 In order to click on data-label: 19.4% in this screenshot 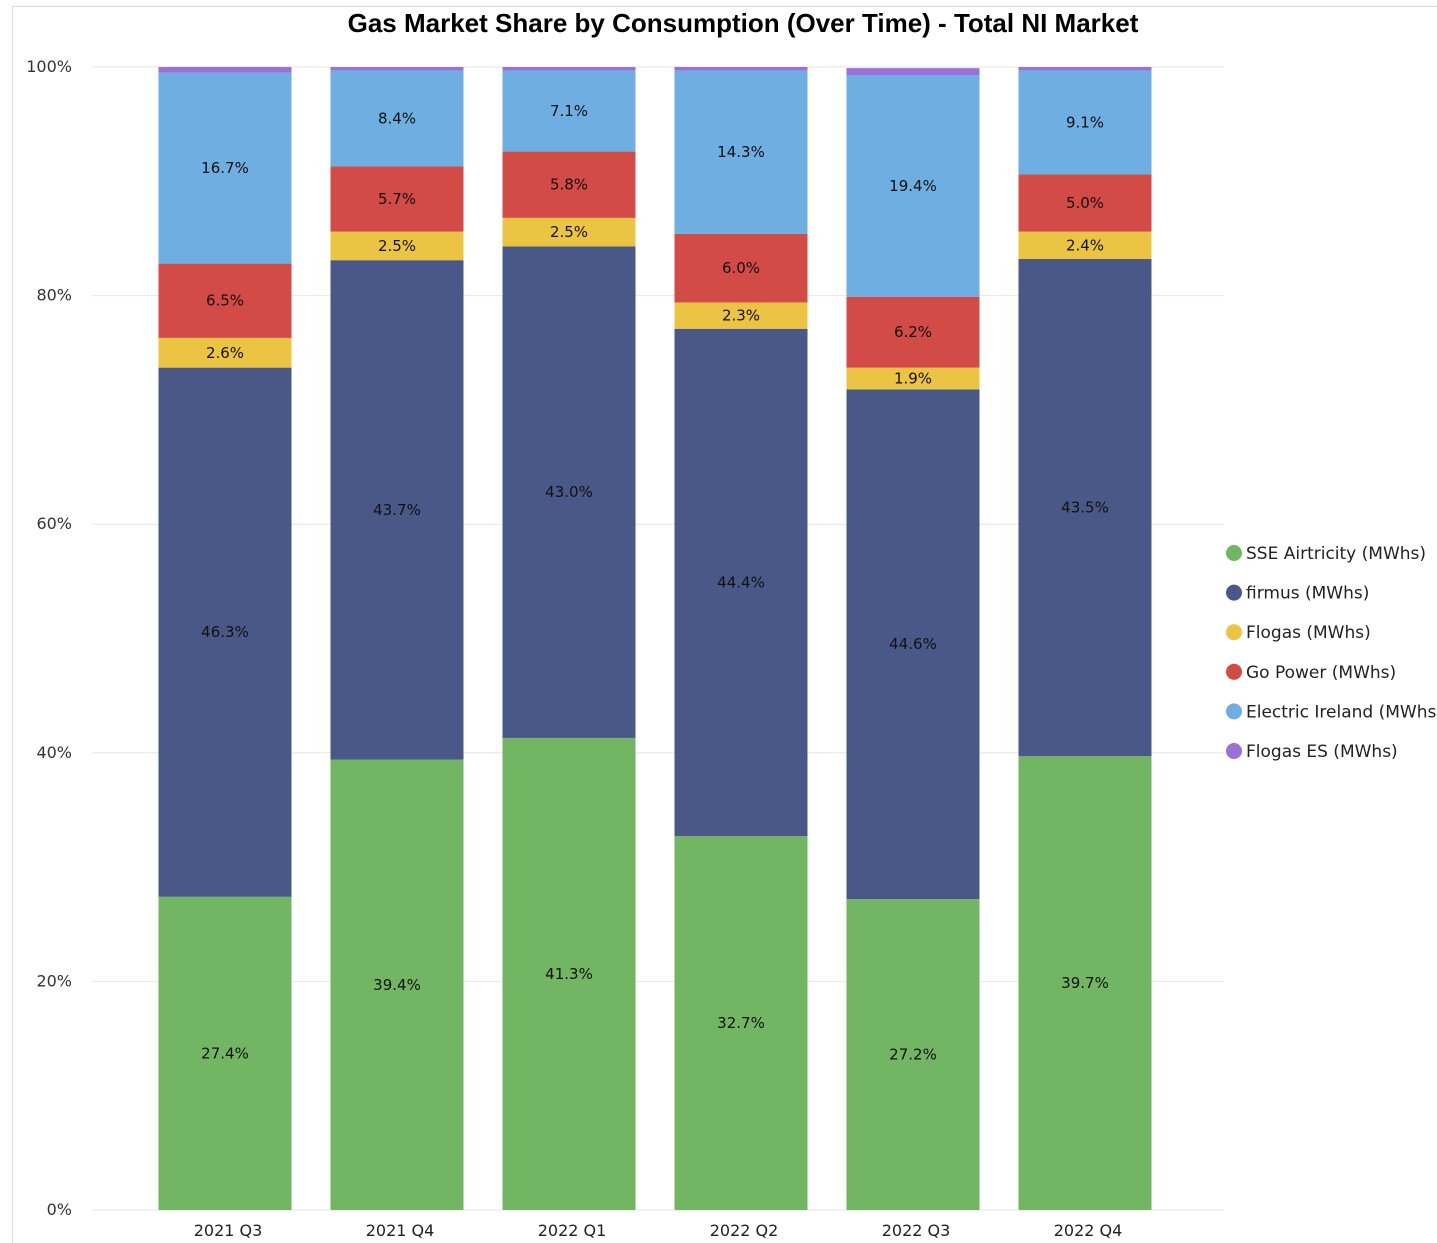, I will do `click(913, 186)`.